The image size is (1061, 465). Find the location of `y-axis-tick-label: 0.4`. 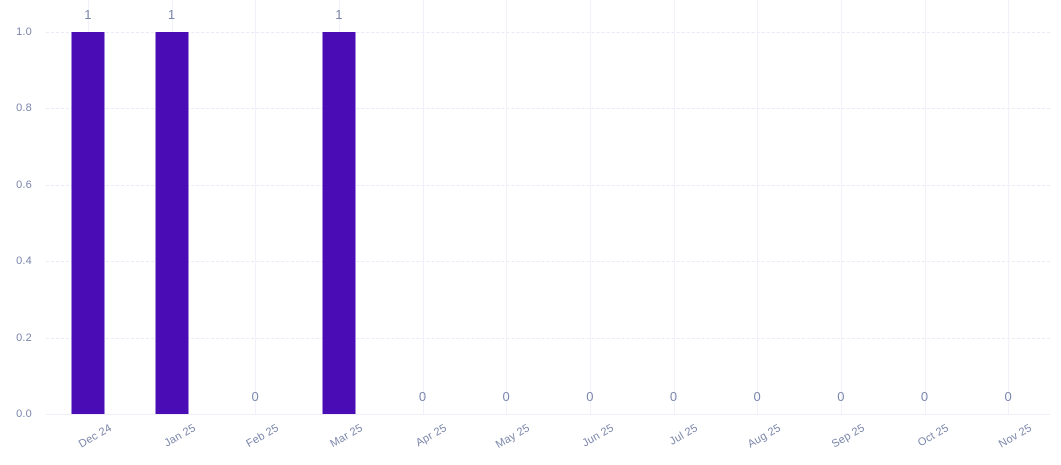

y-axis-tick-label: 0.4 is located at coordinates (24, 261).